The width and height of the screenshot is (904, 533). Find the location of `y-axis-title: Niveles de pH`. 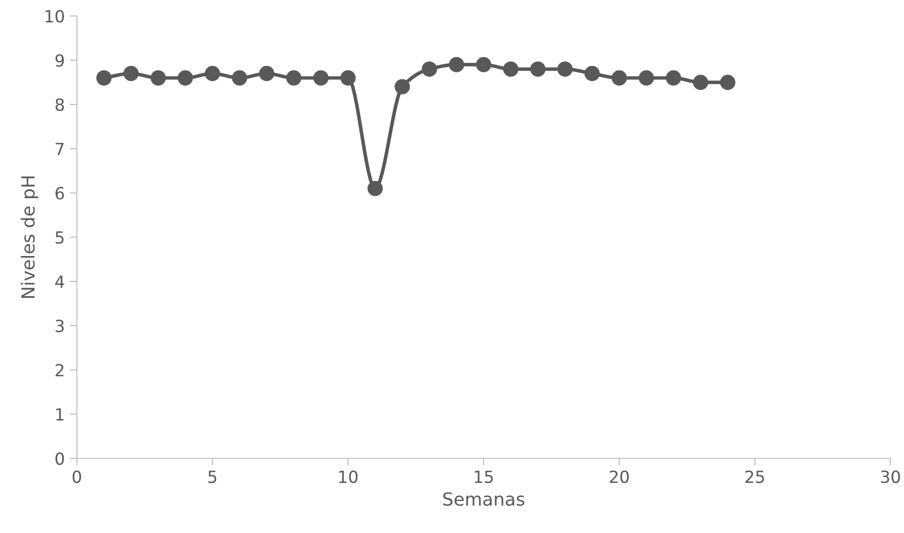

y-axis-title: Niveles de pH is located at coordinates (29, 237).